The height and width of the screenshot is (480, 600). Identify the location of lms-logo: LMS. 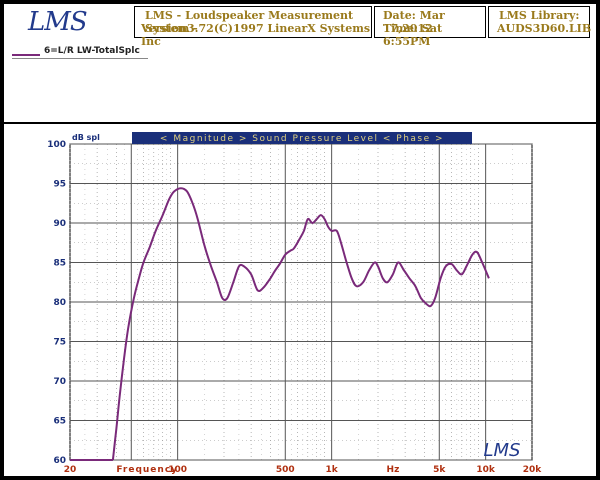
(58, 22).